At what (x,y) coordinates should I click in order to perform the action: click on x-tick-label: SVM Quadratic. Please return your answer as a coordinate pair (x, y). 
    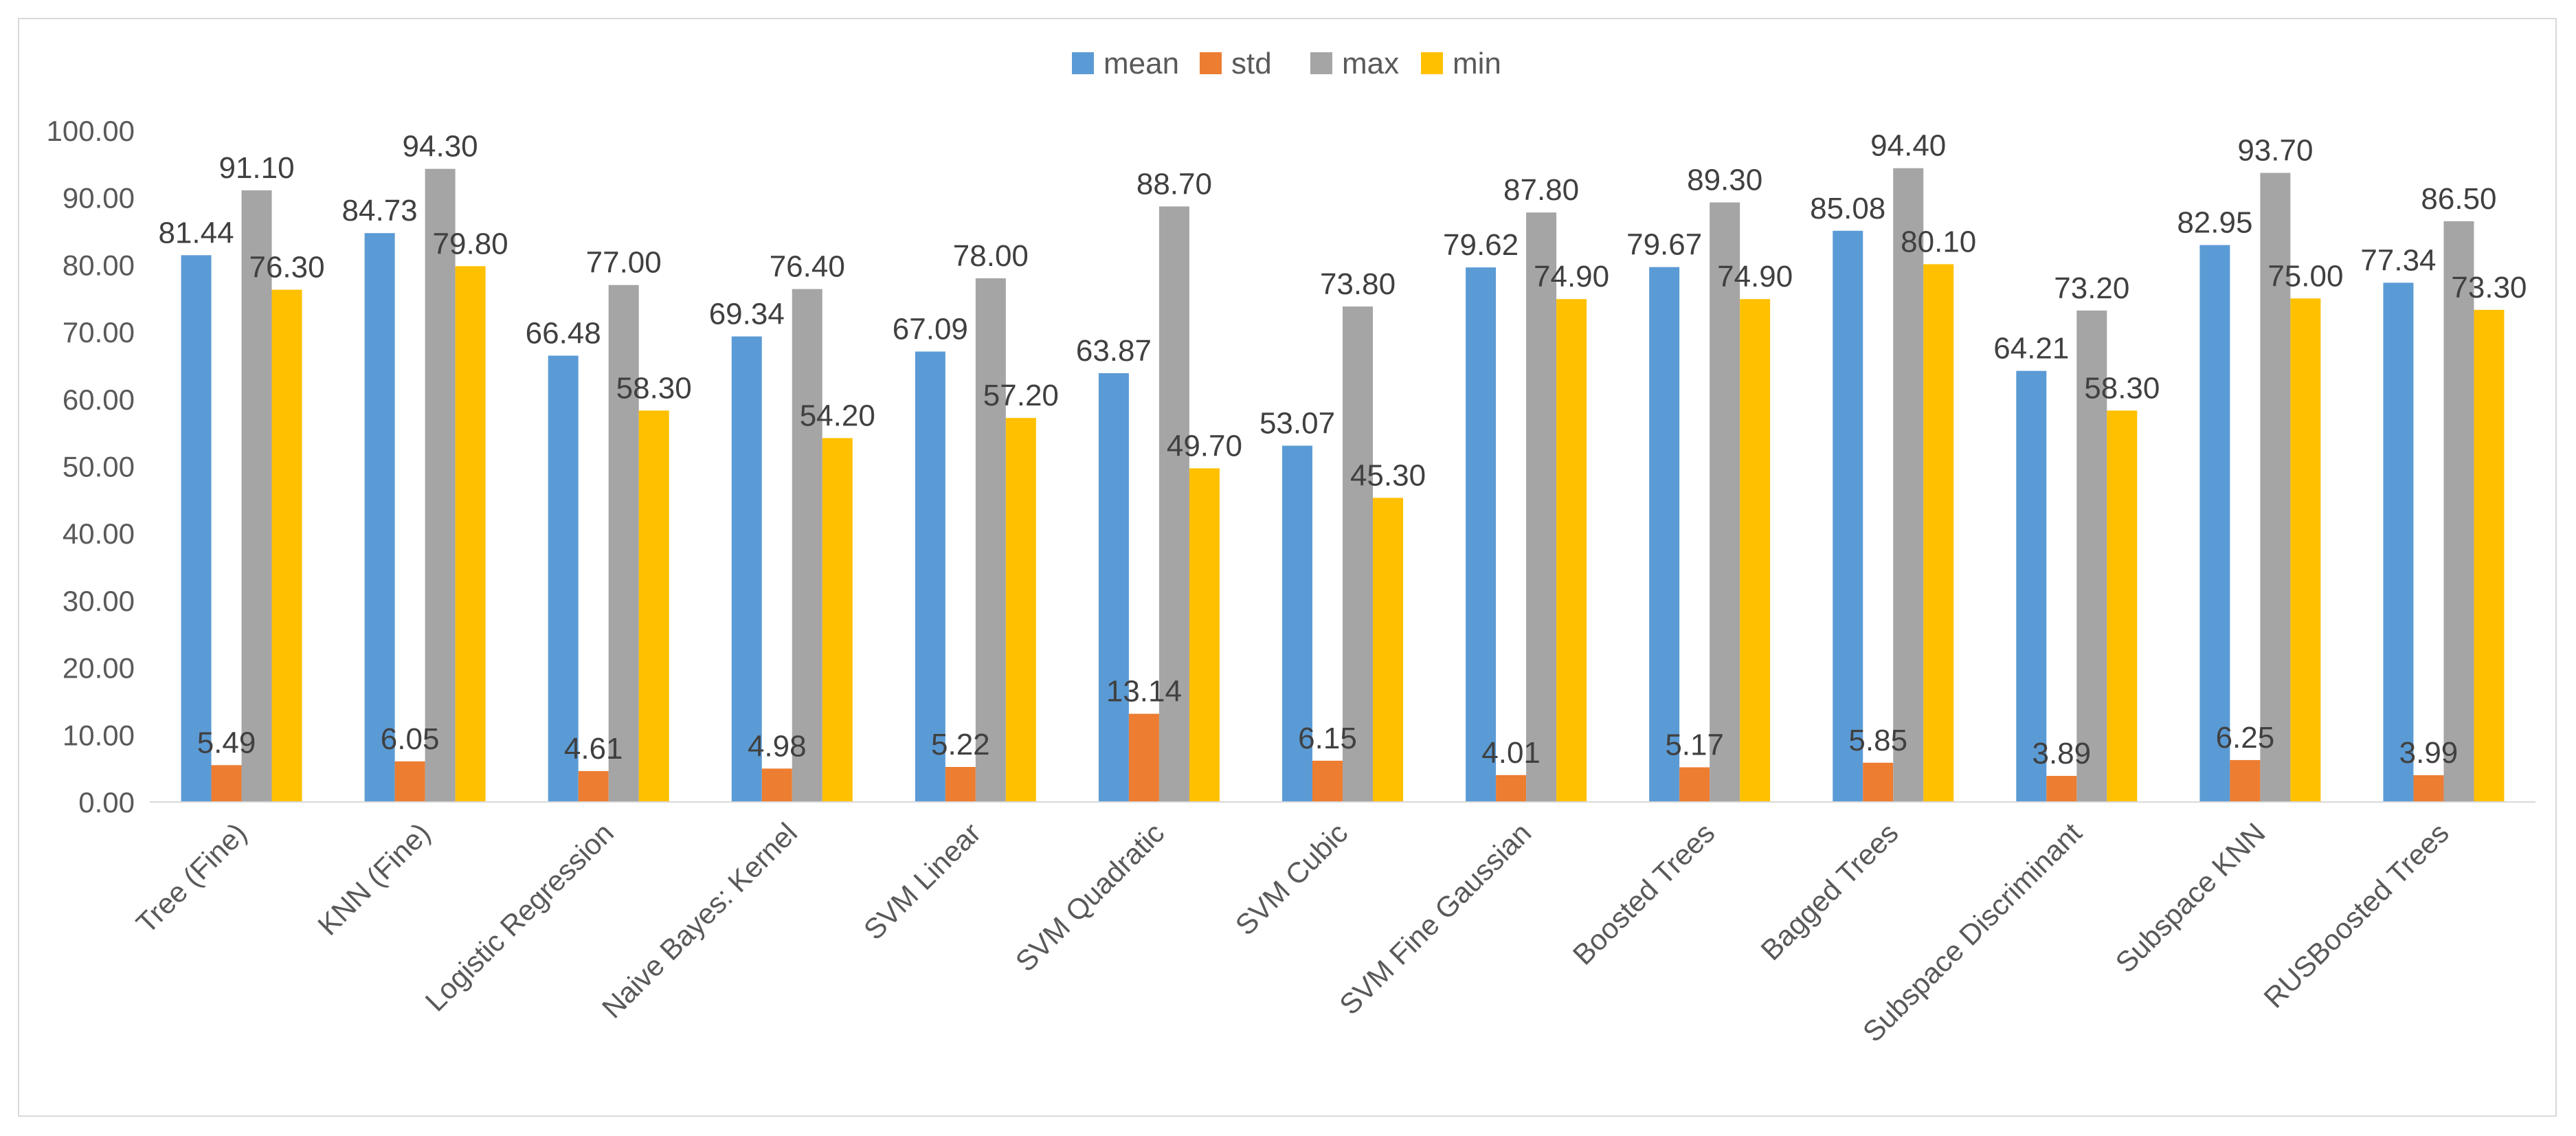
    Looking at the image, I should click on (1090, 897).